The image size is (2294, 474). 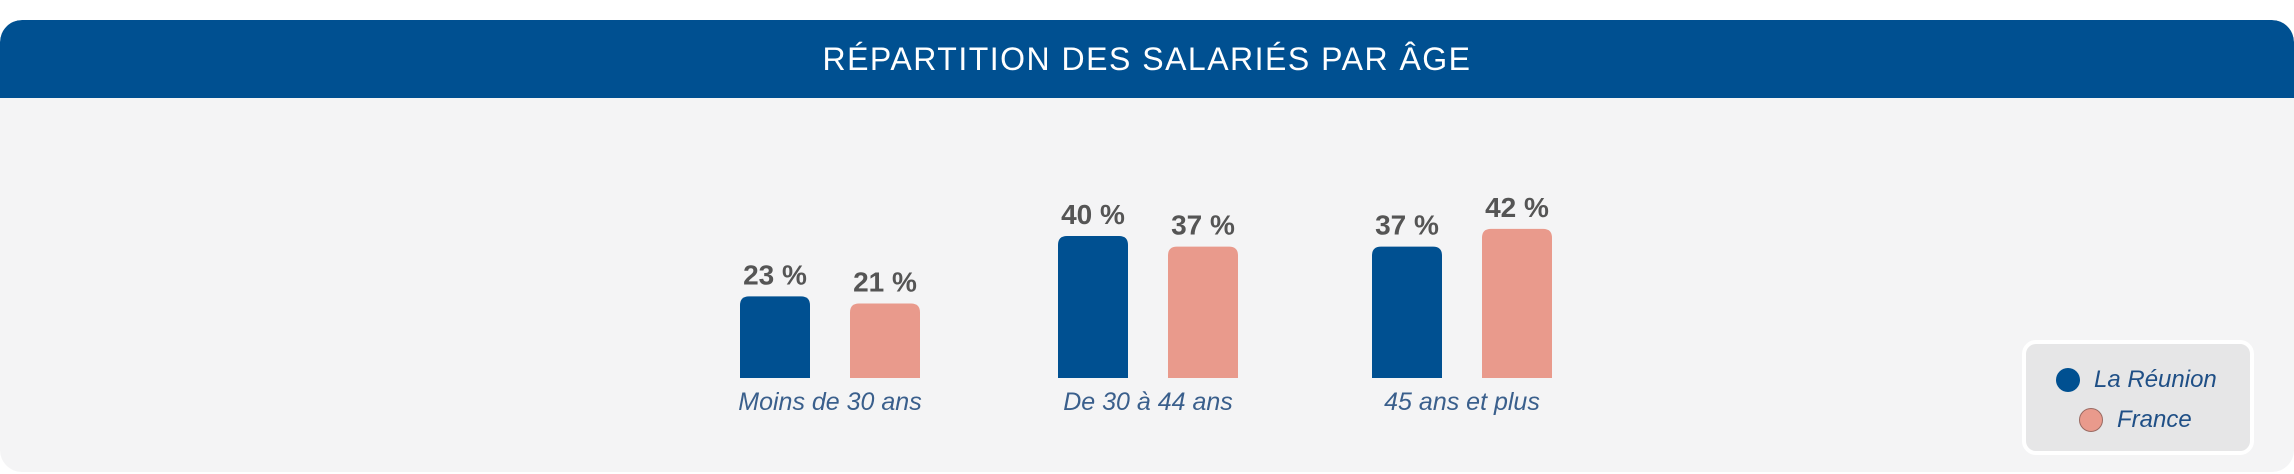 What do you see at coordinates (1203, 225) in the screenshot?
I see `value-label-france-1: 37 %` at bounding box center [1203, 225].